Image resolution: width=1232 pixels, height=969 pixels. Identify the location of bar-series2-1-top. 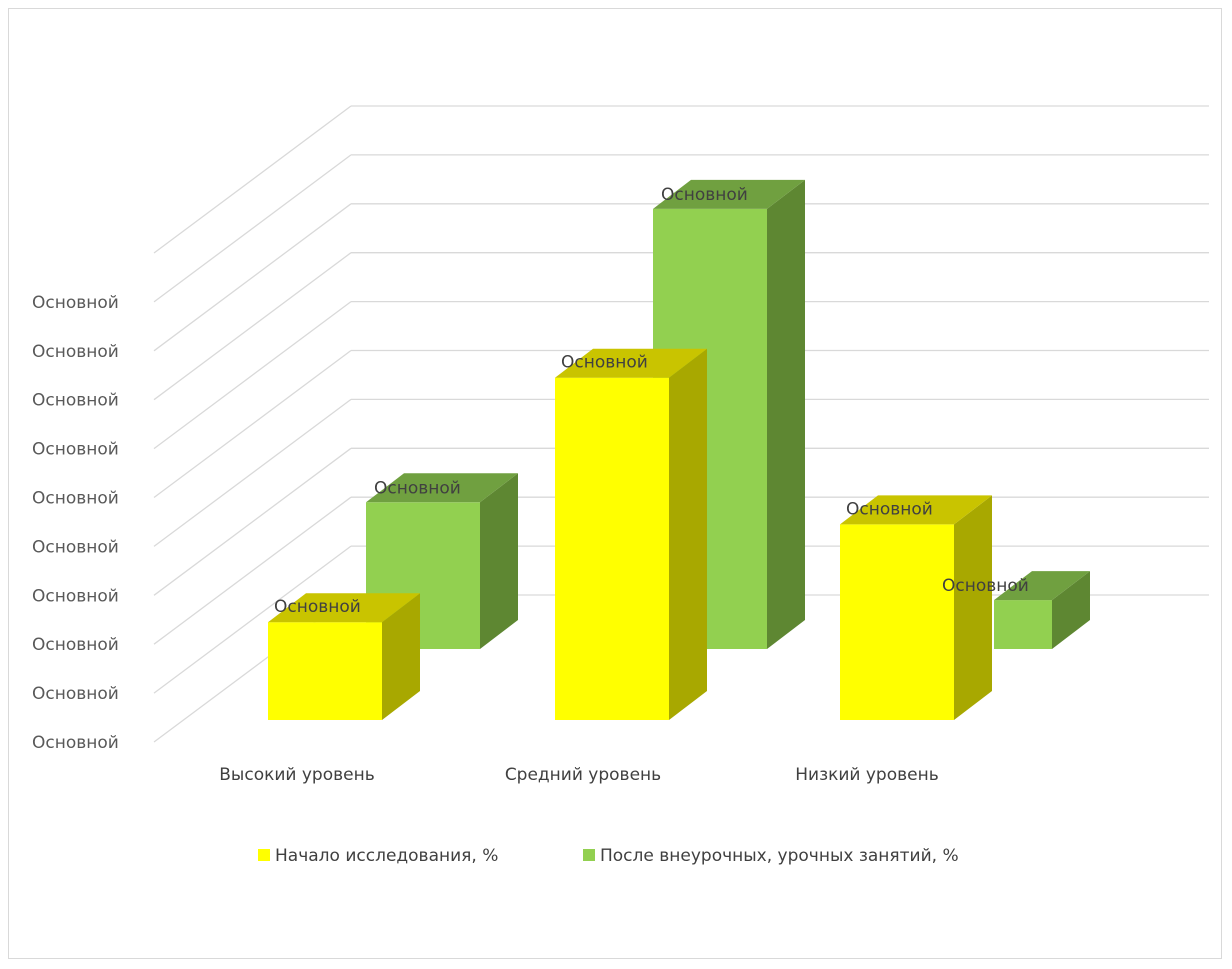
(442, 488).